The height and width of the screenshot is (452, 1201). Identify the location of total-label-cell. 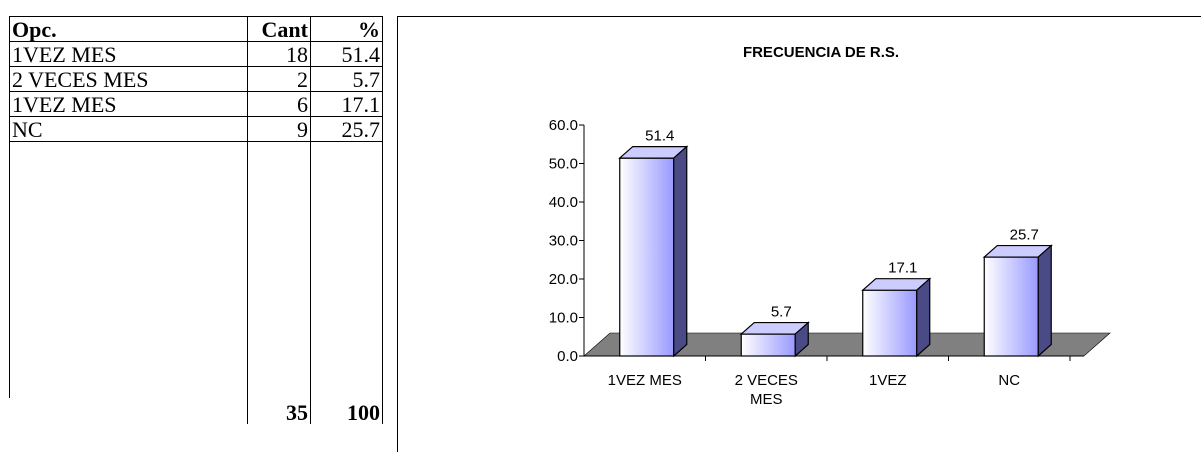
(128, 411).